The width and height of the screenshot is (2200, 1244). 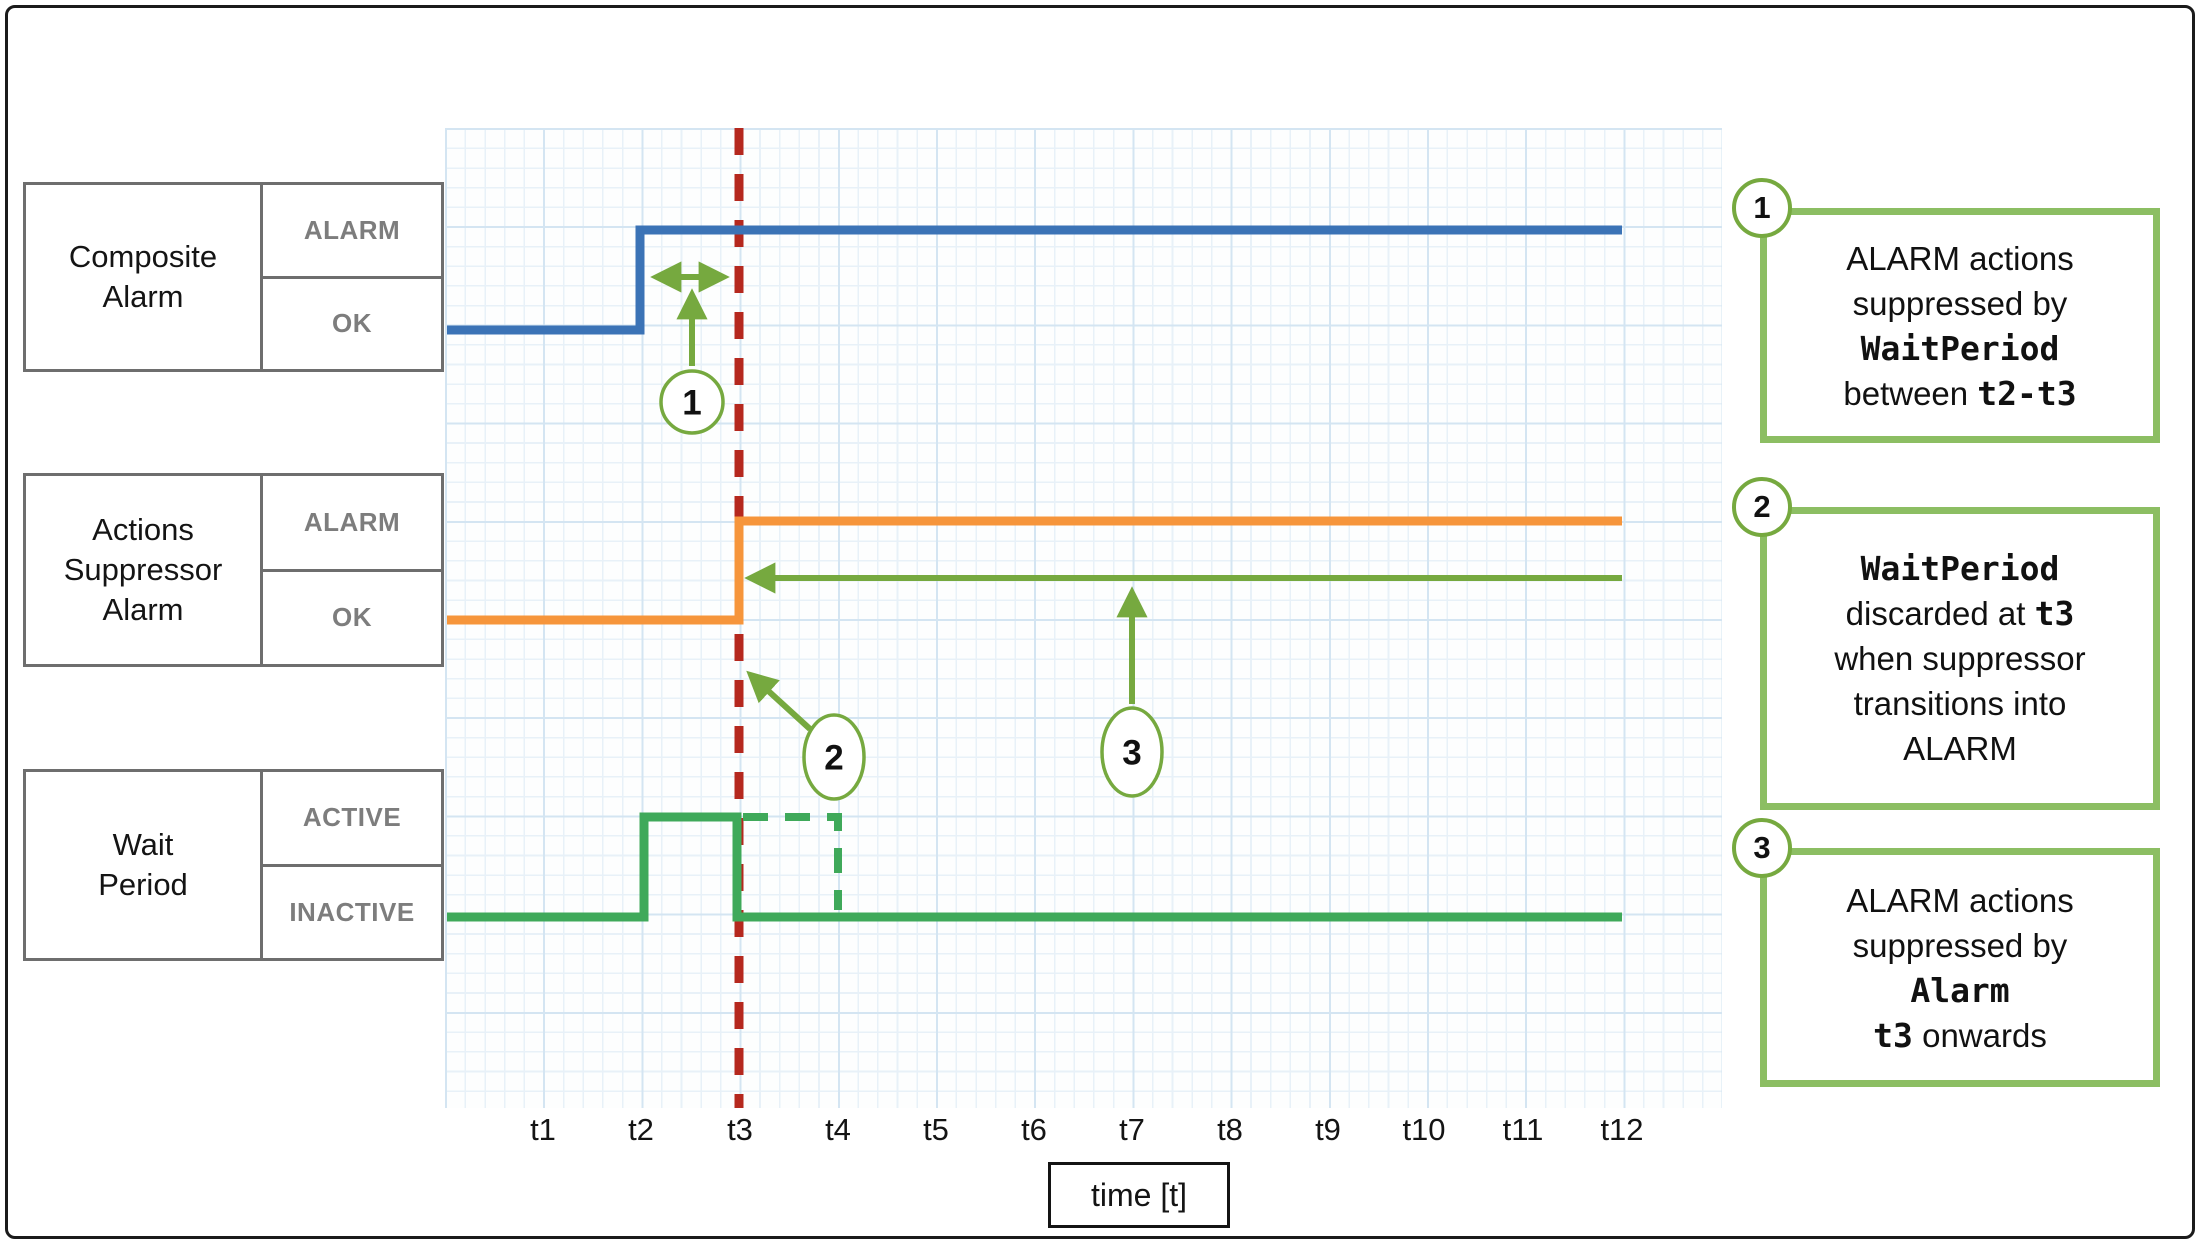 I want to click on note-3-badge: 3, so click(x=1762, y=848).